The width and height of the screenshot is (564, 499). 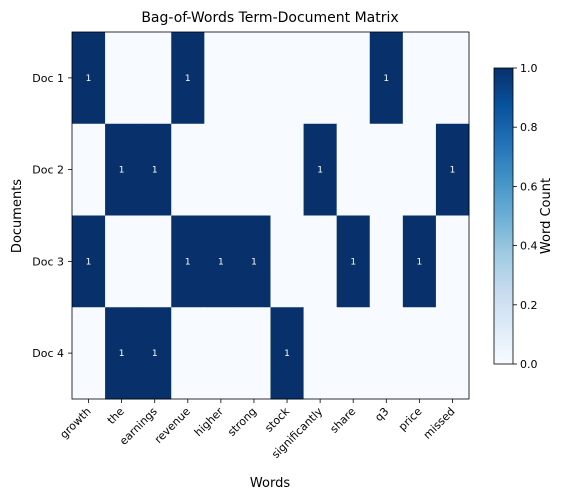 I want to click on colorbar-ticks: 0.0 0.2 0.4 0.6 0.8 1.0, so click(x=525, y=216).